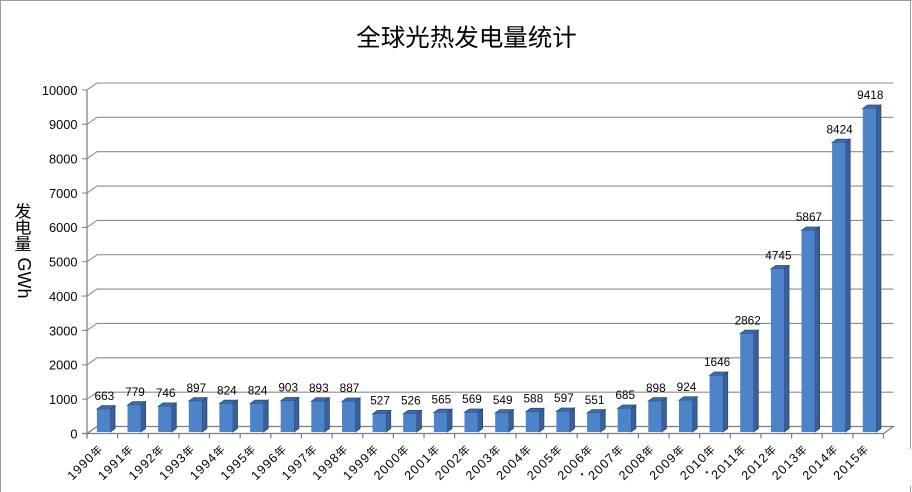 The image size is (912, 492). What do you see at coordinates (135, 392) in the screenshot?
I see `svg-text: 779` at bounding box center [135, 392].